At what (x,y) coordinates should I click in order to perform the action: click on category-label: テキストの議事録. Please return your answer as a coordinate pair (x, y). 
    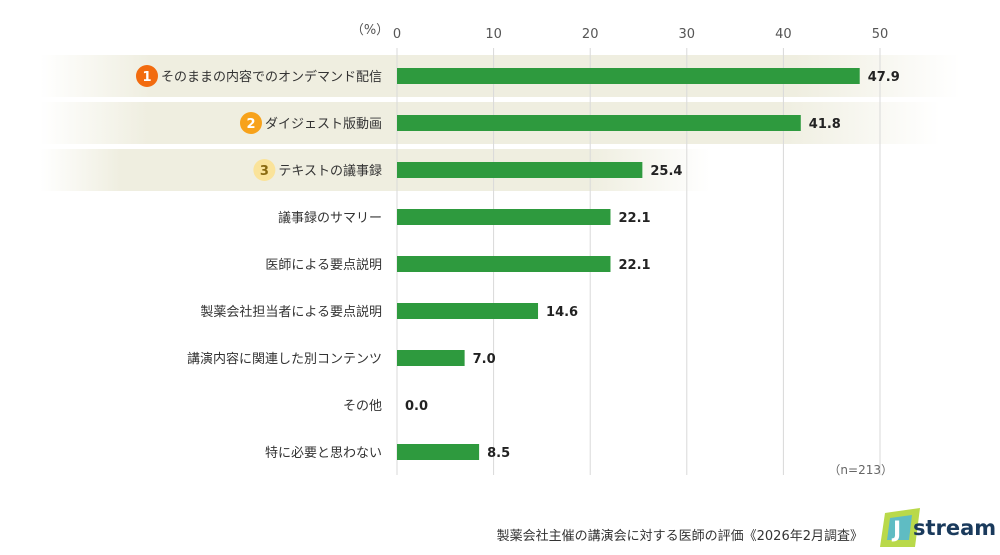
    Looking at the image, I should click on (330, 171).